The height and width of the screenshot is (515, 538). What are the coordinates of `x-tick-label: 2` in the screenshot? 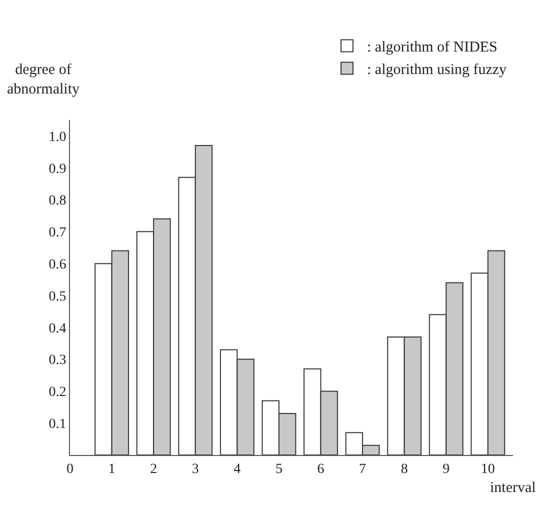 It's located at (154, 469).